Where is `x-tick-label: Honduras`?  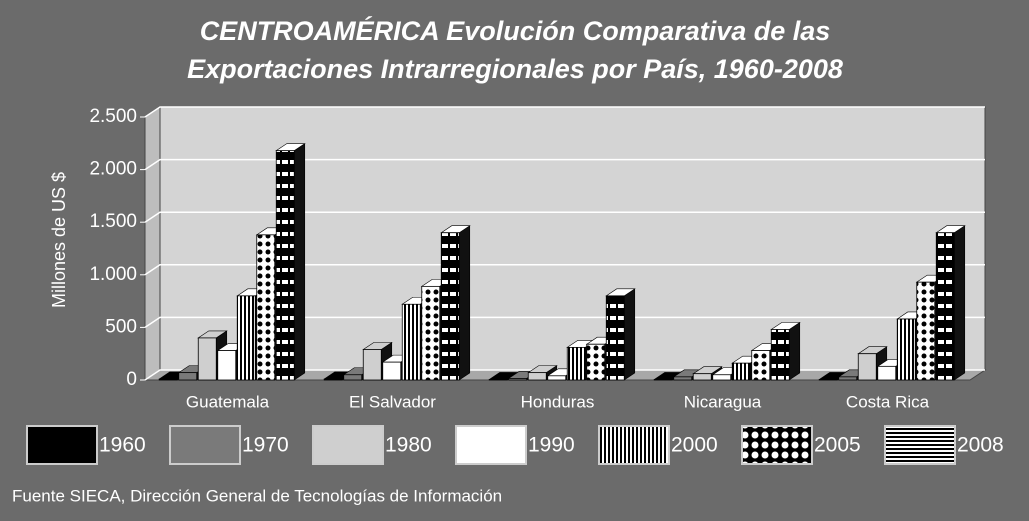
x-tick-label: Honduras is located at coordinates (558, 401).